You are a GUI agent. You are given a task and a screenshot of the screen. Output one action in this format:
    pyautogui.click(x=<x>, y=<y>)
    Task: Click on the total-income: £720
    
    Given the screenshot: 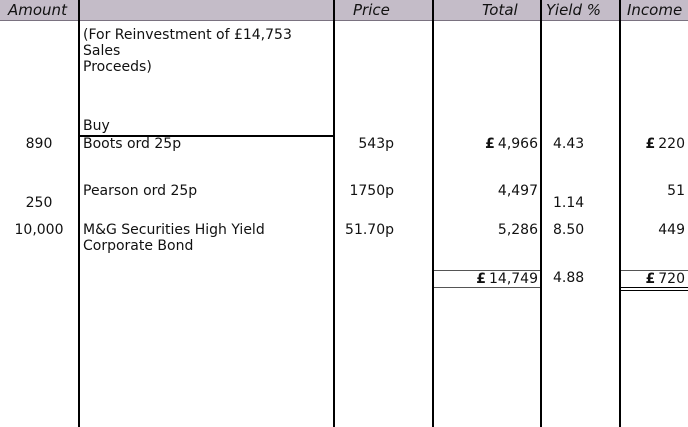 What is the action you would take?
    pyautogui.click(x=653, y=279)
    